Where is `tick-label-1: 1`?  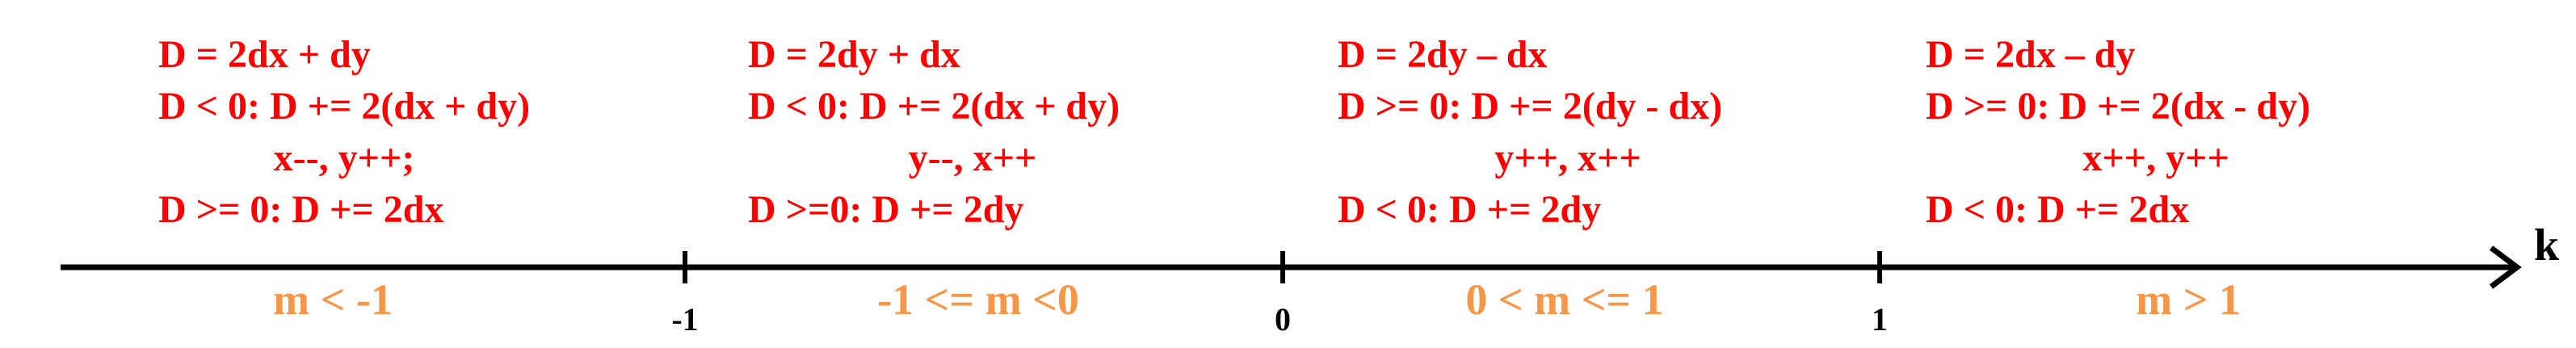
tick-label-1: 1 is located at coordinates (1880, 319).